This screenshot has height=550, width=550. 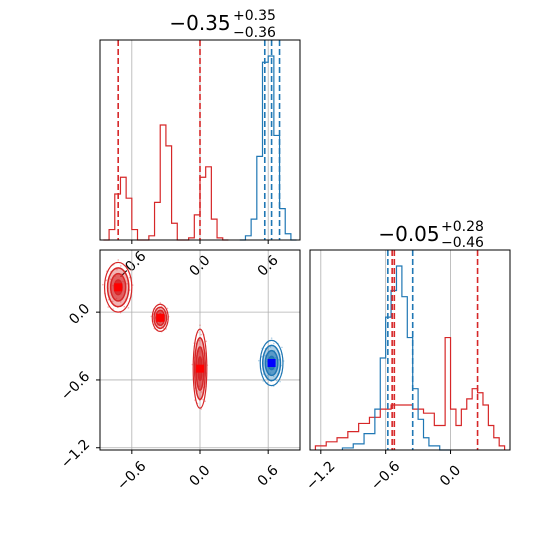 I want to click on marginal-y-title: −0.05, so click(x=408, y=234).